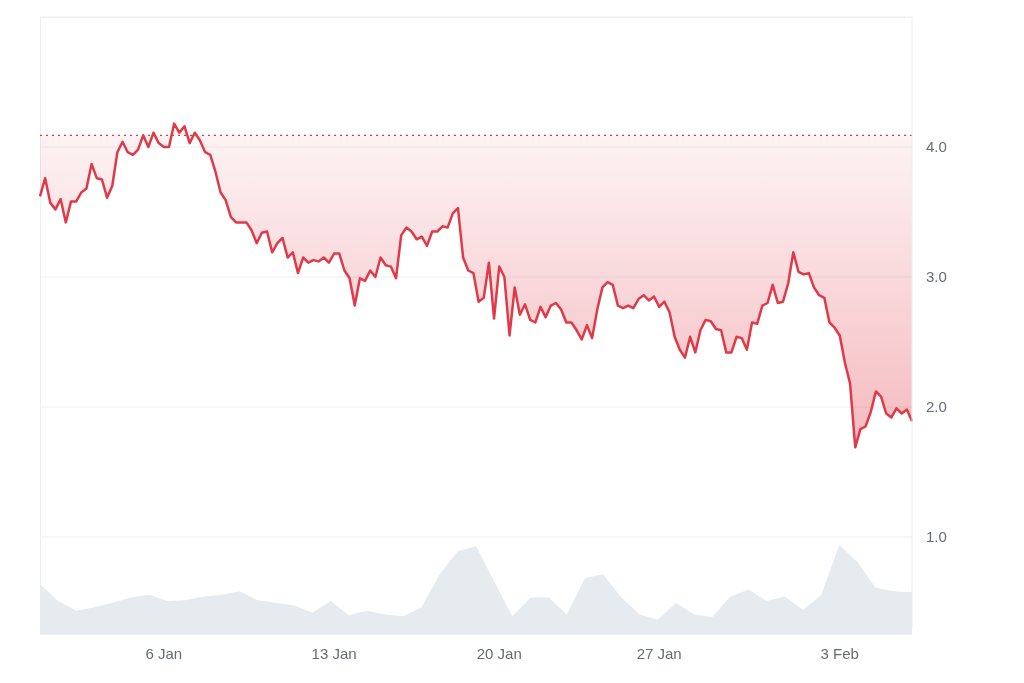 The height and width of the screenshot is (683, 1024). I want to click on x-tick-label: 13 Jan, so click(334, 653).